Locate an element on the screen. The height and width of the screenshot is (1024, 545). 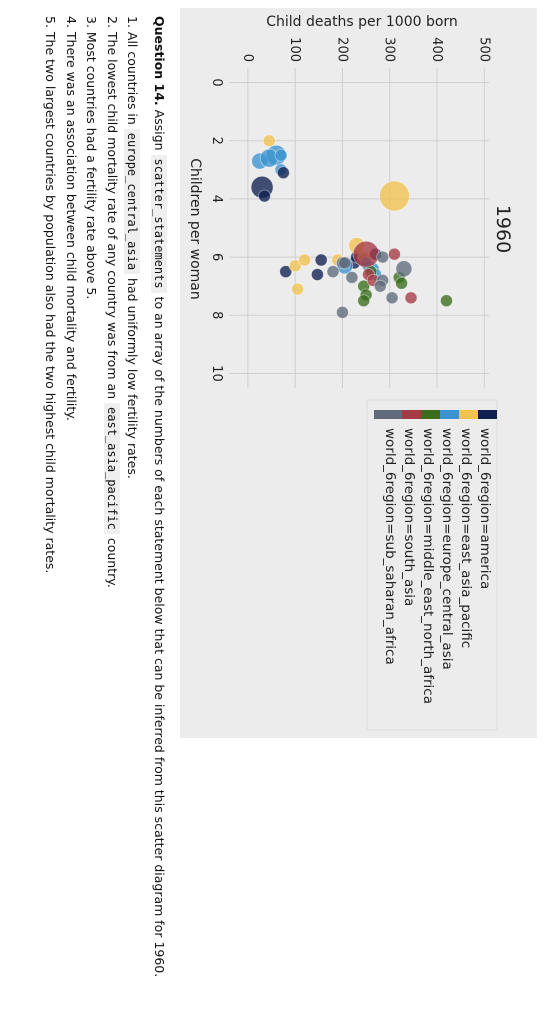
plot-area is located at coordinates (359, 228).